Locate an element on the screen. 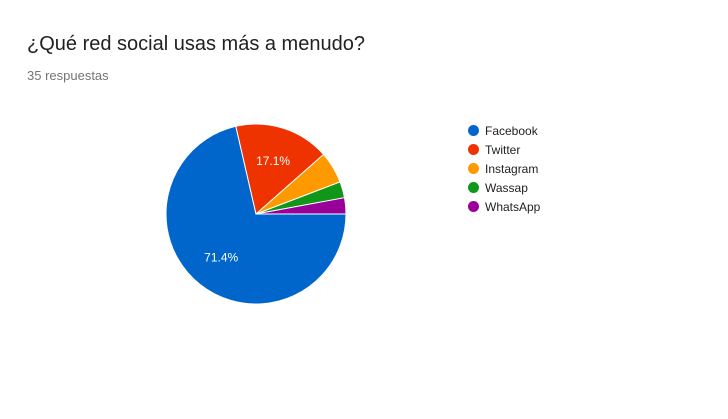  pie-slices is located at coordinates (256, 214).